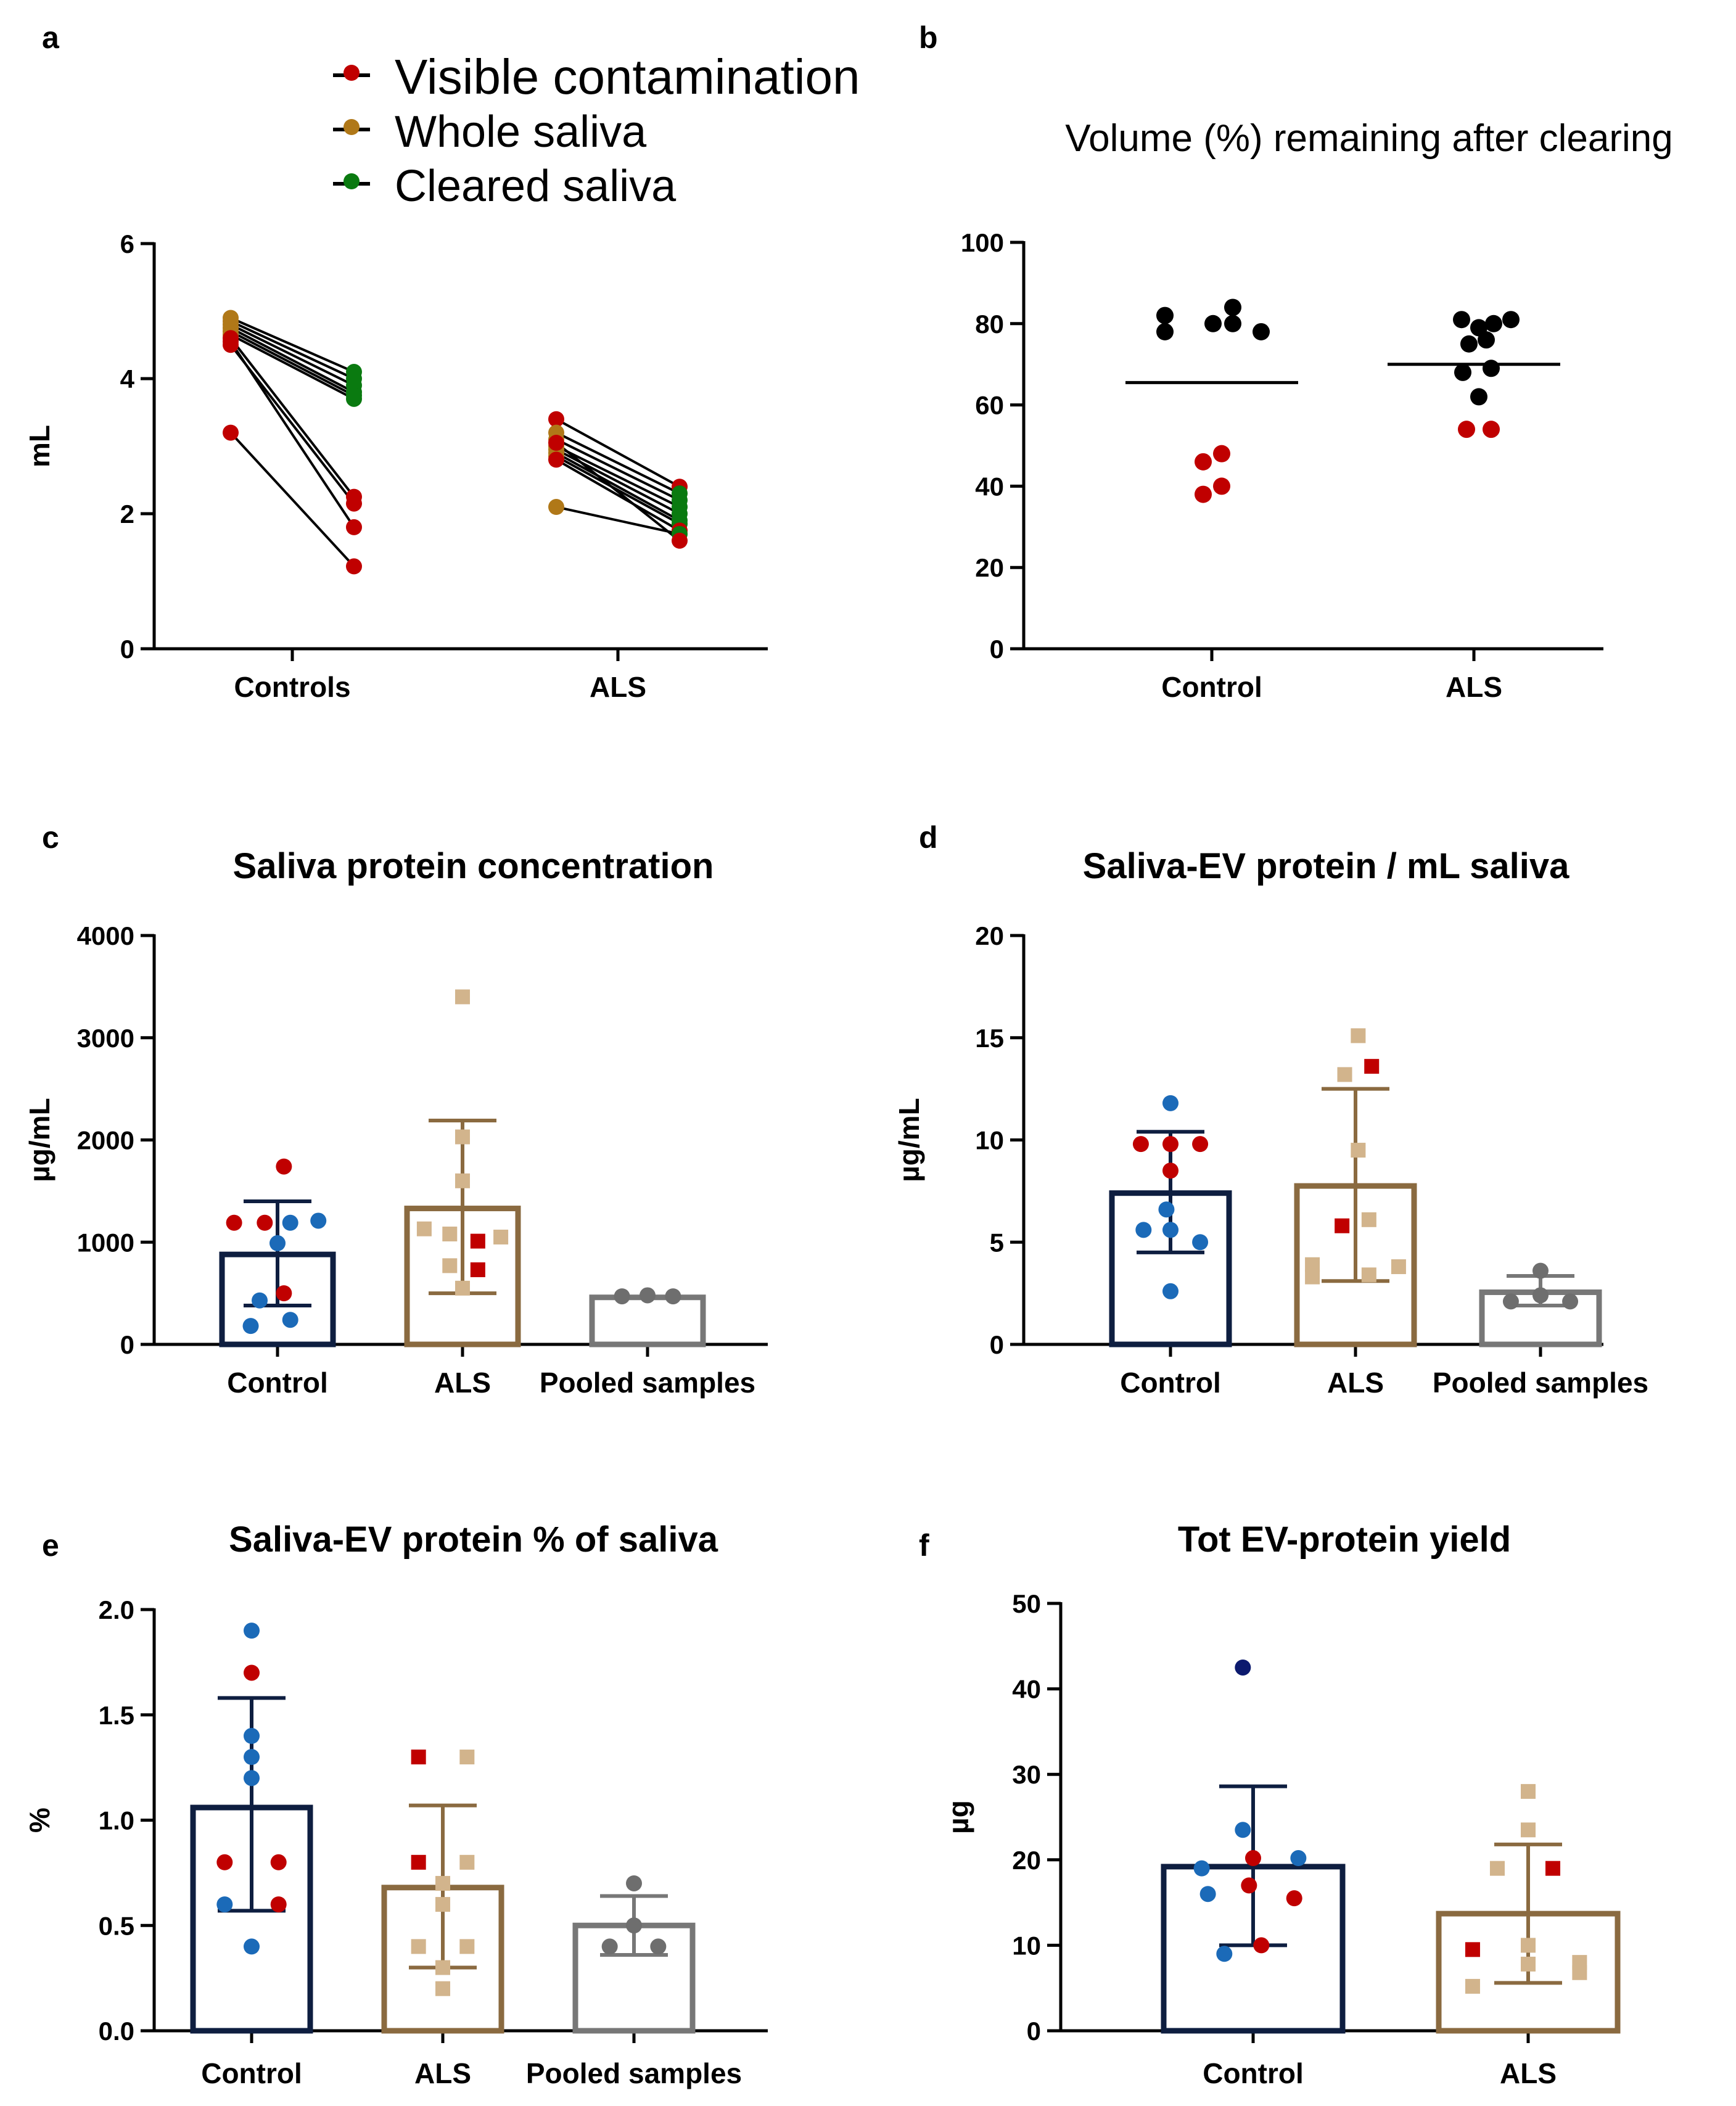 This screenshot has height=2106, width=1736. I want to click on panel-d-y-tick-label: 15, so click(989, 1038).